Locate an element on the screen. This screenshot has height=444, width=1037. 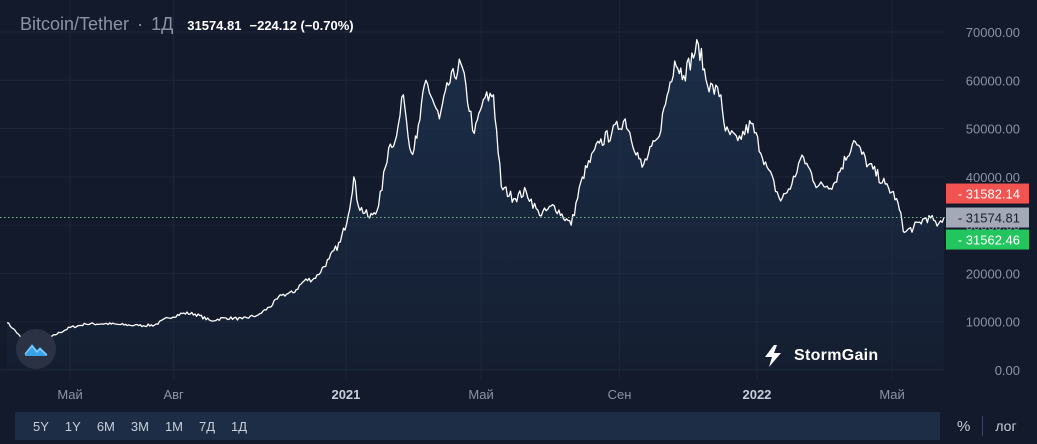
brand-watermark: StormGain is located at coordinates (820, 356).